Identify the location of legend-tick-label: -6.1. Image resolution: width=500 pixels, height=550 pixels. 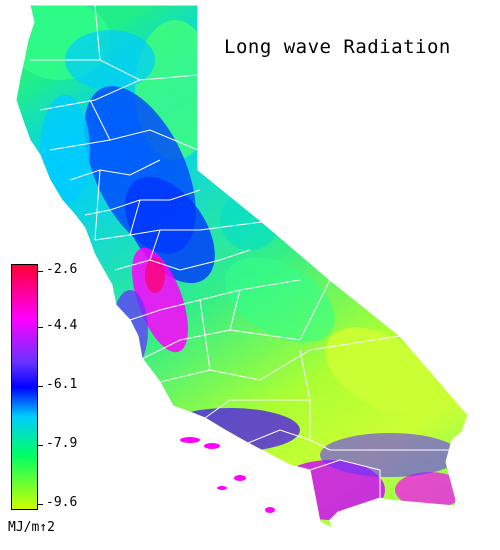
(62, 384).